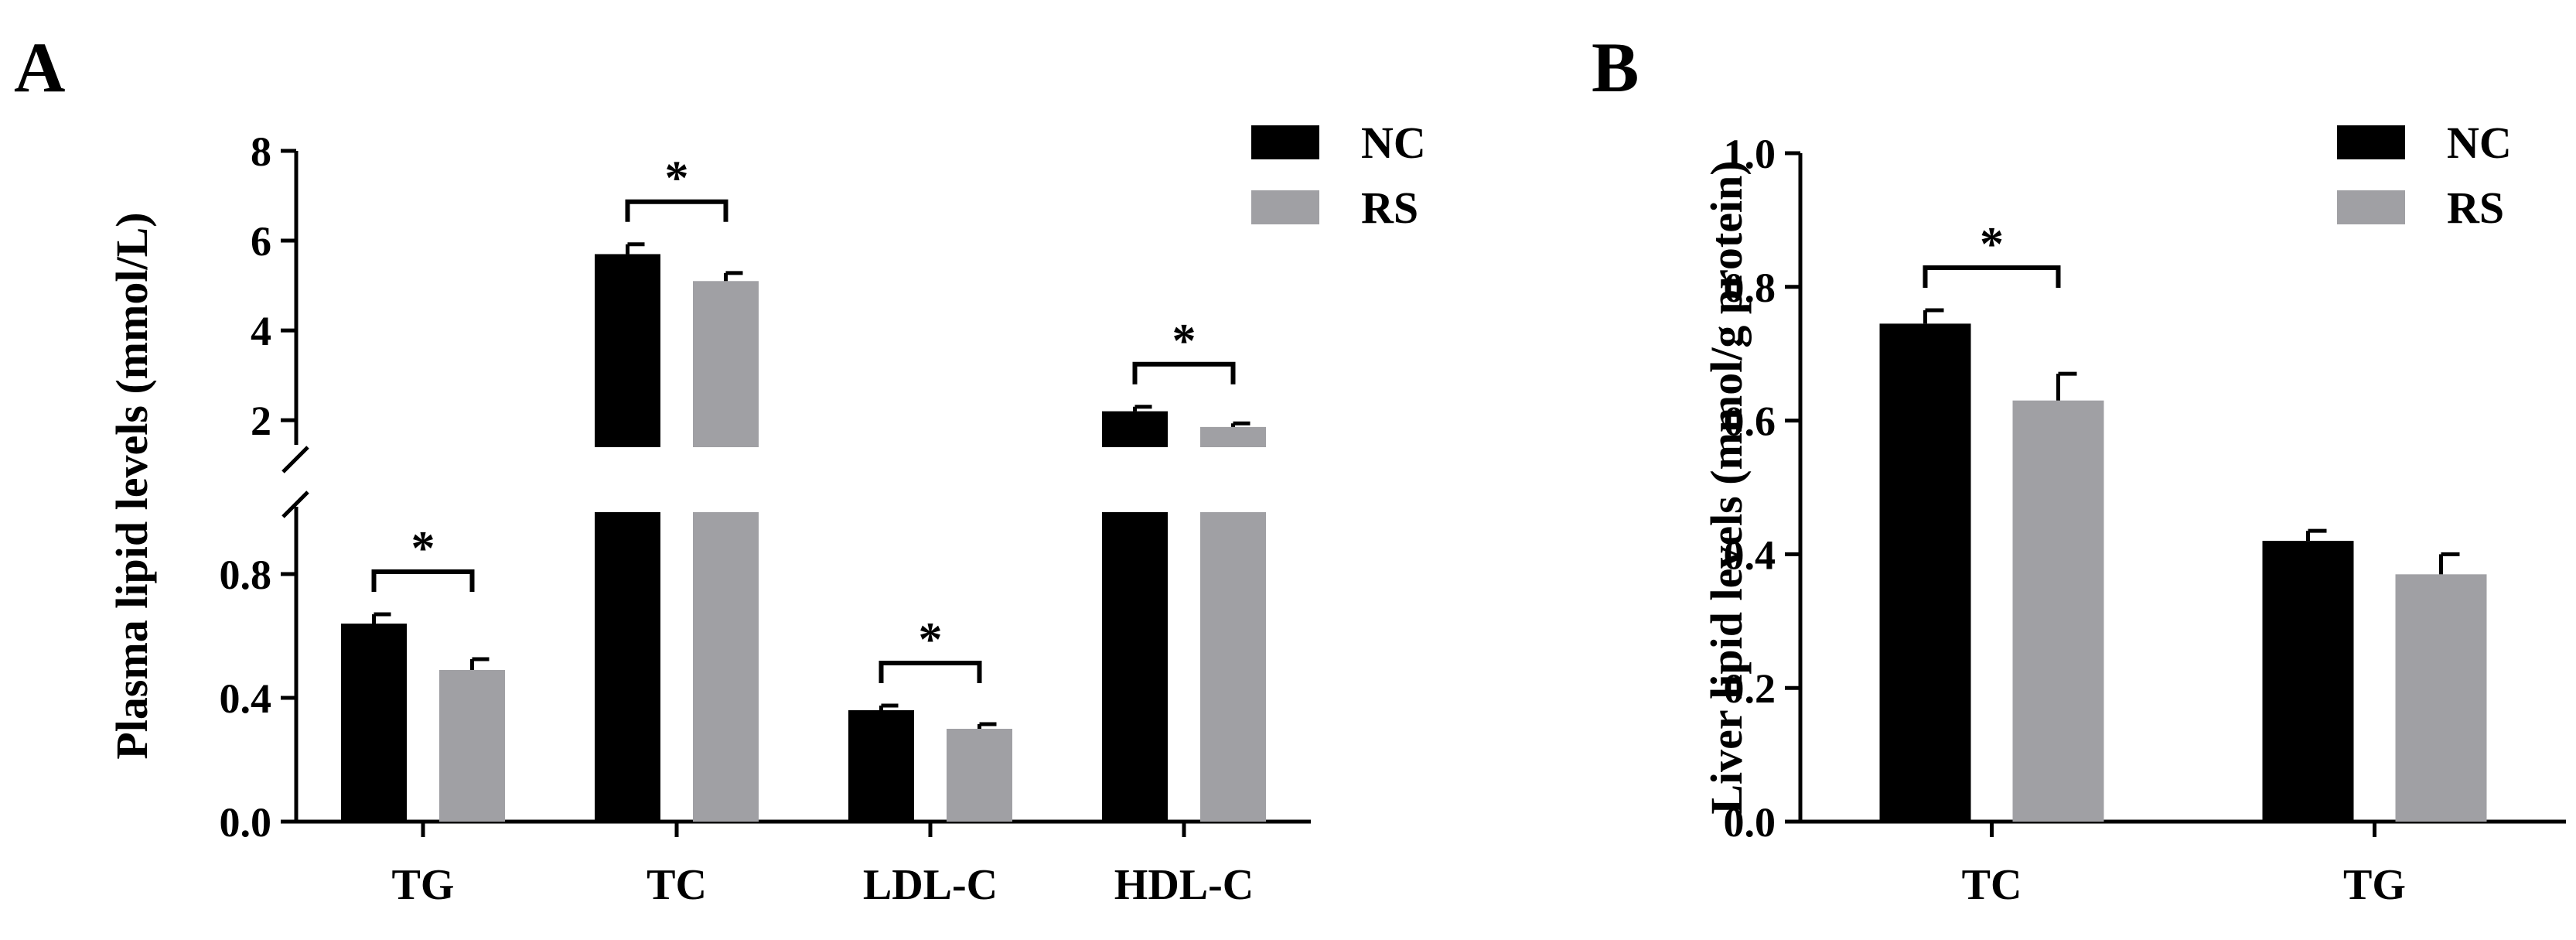 The width and height of the screenshot is (2576, 940). What do you see at coordinates (295, 460) in the screenshot?
I see `axis-break-mark-top` at bounding box center [295, 460].